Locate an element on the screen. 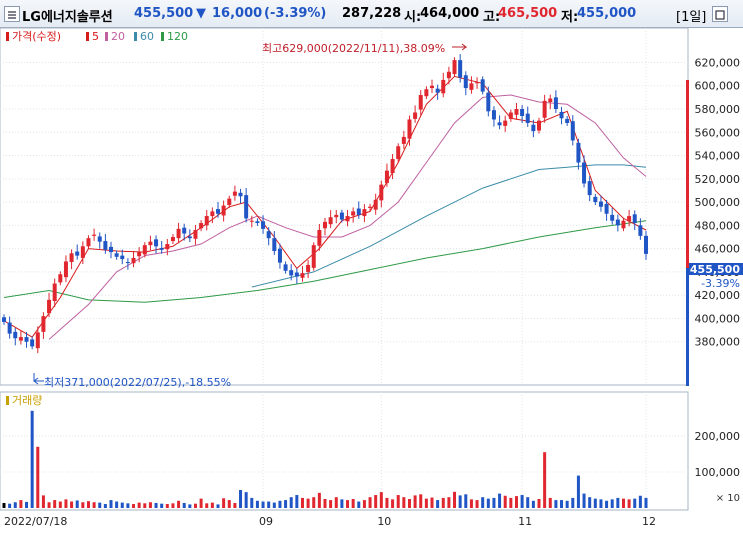  price-tick-label: 500,000 is located at coordinates (718, 202).